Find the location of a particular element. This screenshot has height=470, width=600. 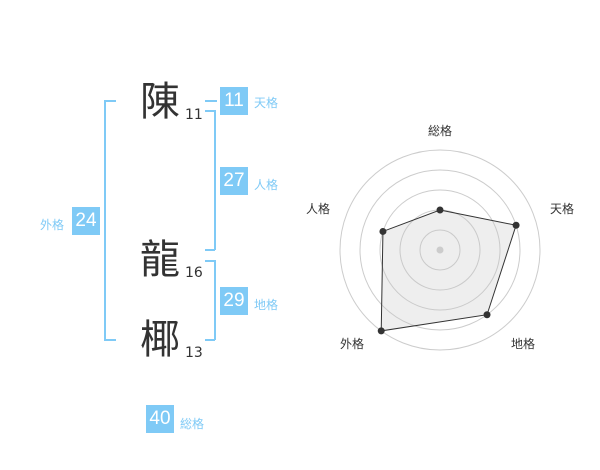

radar-axis-label: 天格 is located at coordinates (561, 209).